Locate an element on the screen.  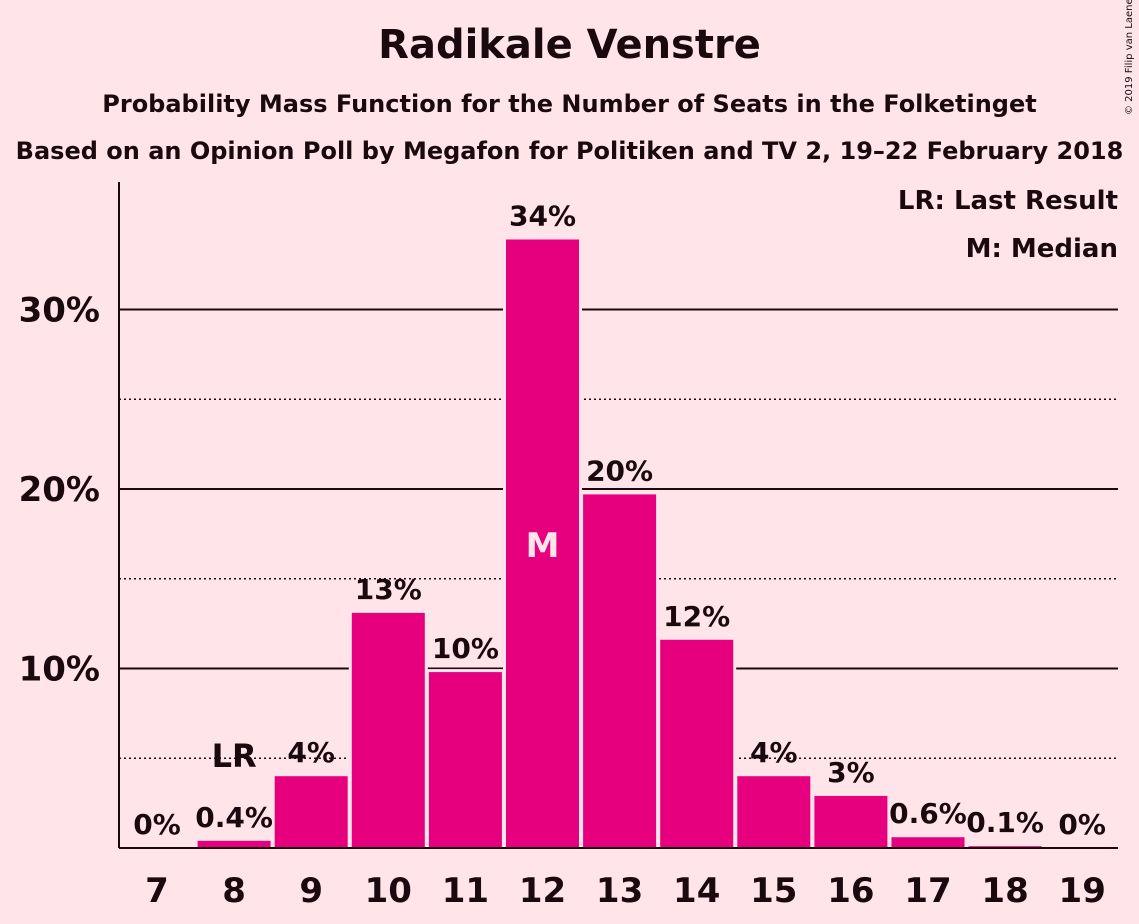
chart-title: Radikale Venstre is located at coordinates (569, 45).